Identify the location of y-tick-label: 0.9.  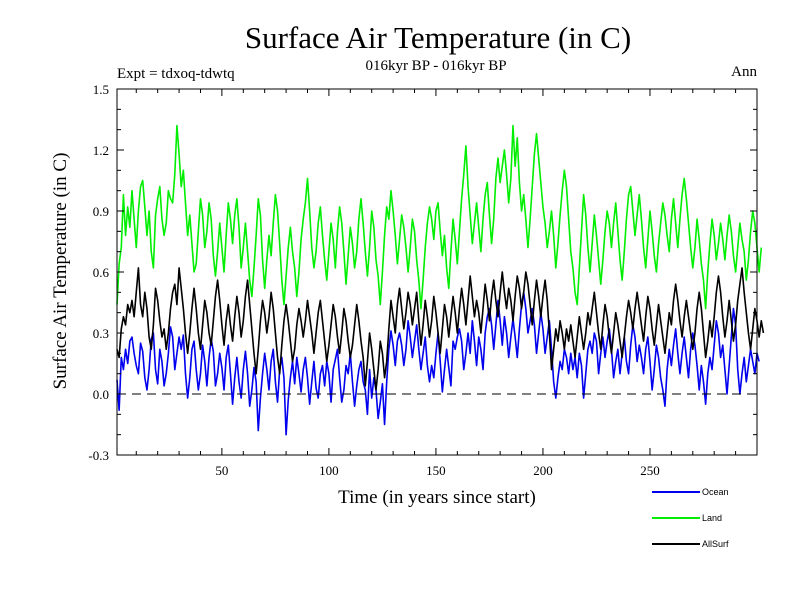
(101, 211).